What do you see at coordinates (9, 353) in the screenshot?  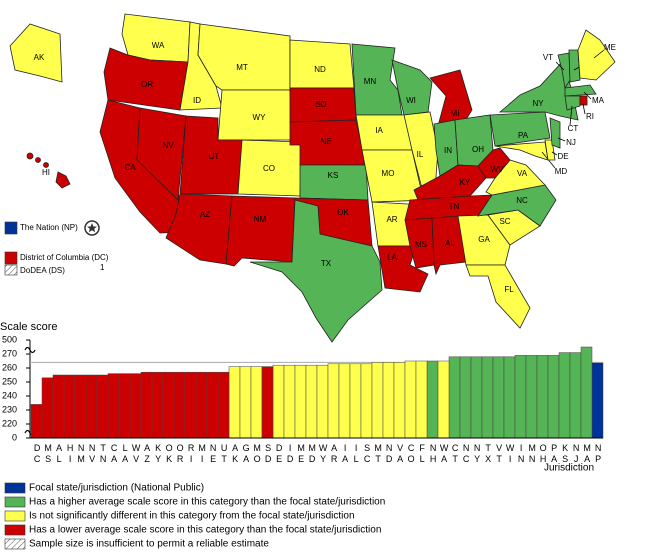 I see `y-tick-label: 270` at bounding box center [9, 353].